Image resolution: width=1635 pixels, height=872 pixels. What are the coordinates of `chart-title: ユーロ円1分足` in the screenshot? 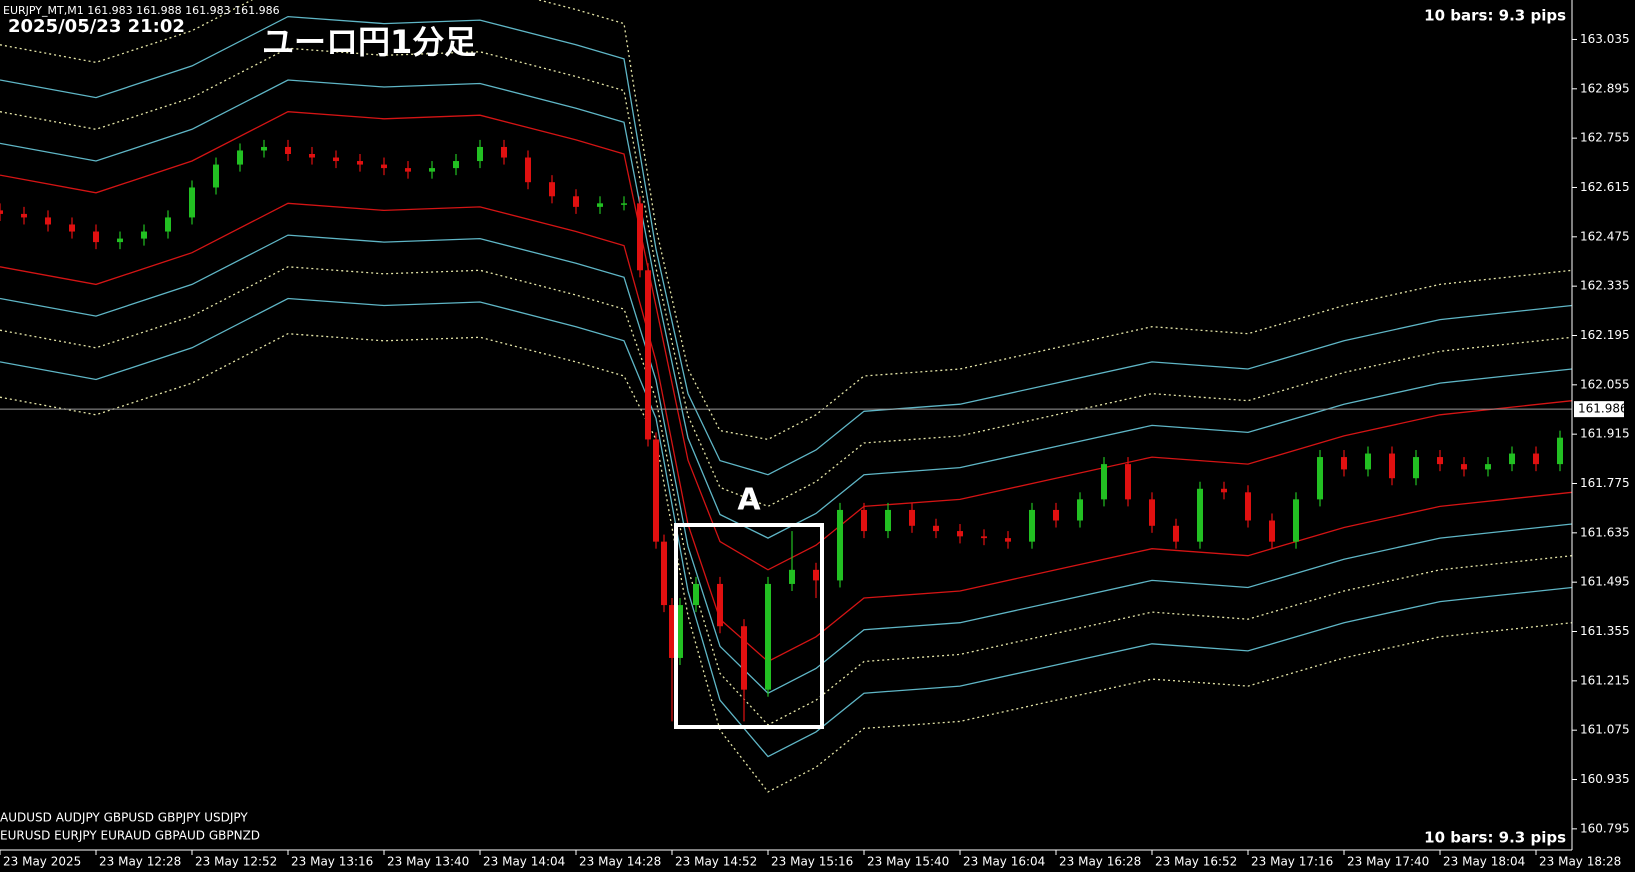 It's located at (369, 42).